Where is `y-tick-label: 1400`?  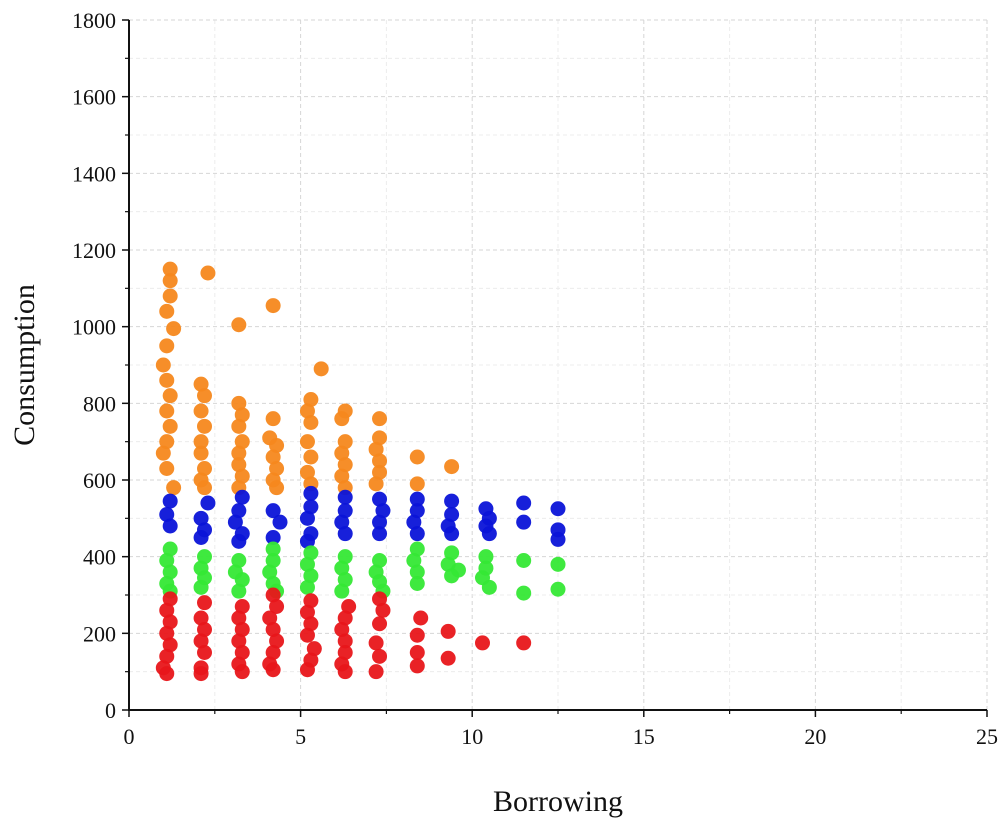
y-tick-label: 1400 is located at coordinates (94, 173).